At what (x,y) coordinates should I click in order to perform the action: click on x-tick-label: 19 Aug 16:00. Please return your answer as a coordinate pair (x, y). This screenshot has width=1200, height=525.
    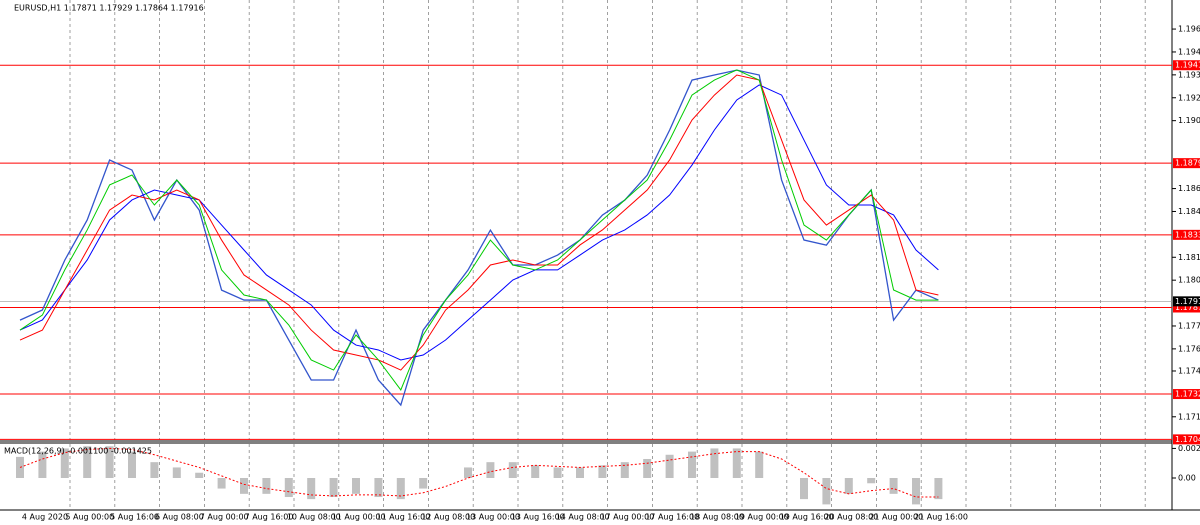
    Looking at the image, I should click on (807, 517).